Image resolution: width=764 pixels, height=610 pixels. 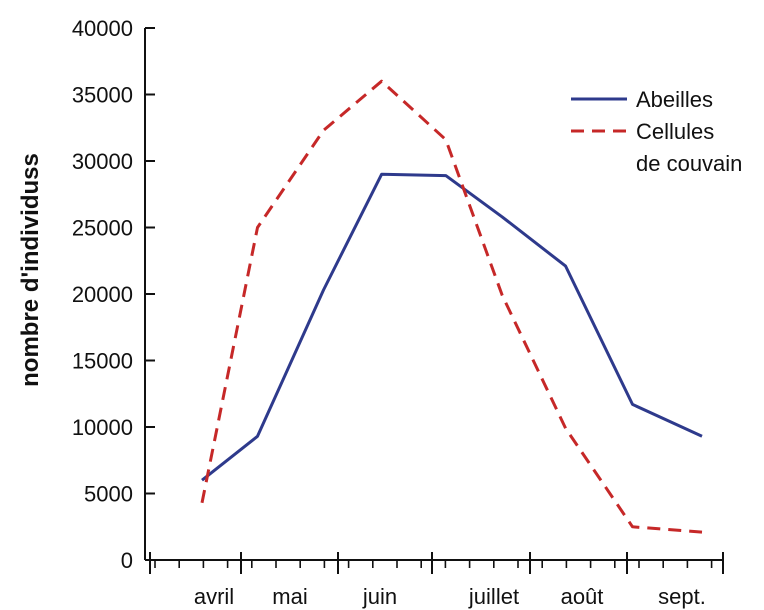 I want to click on legend: Abeilles Cellules de couvain, so click(x=656, y=131).